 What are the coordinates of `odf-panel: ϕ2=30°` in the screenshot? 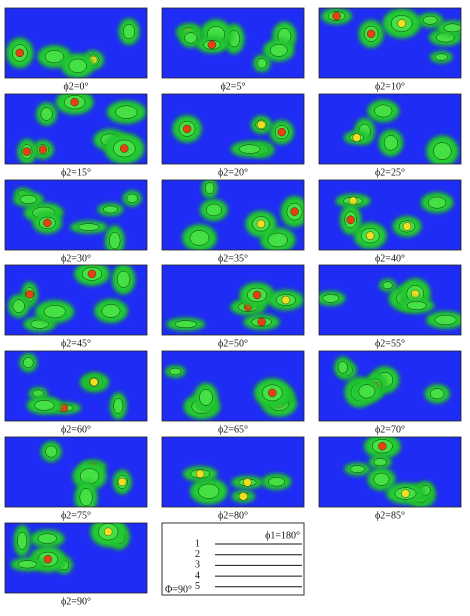 It's located at (76, 221).